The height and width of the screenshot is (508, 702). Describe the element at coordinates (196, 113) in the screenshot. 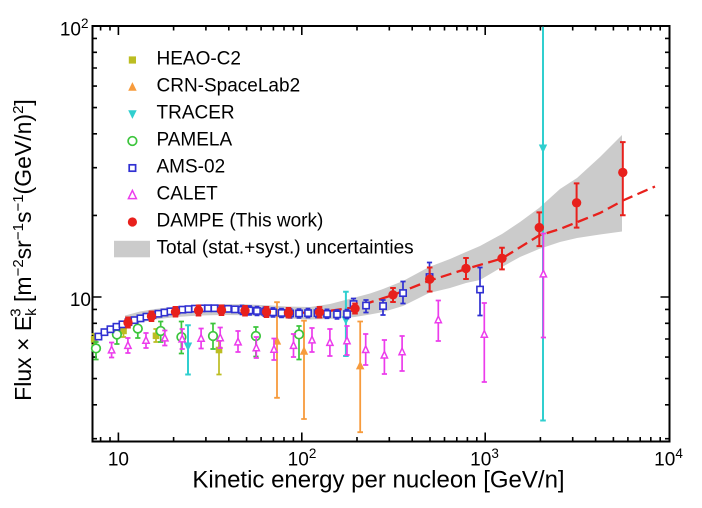

I see `svg-text: TRACER` at that location.